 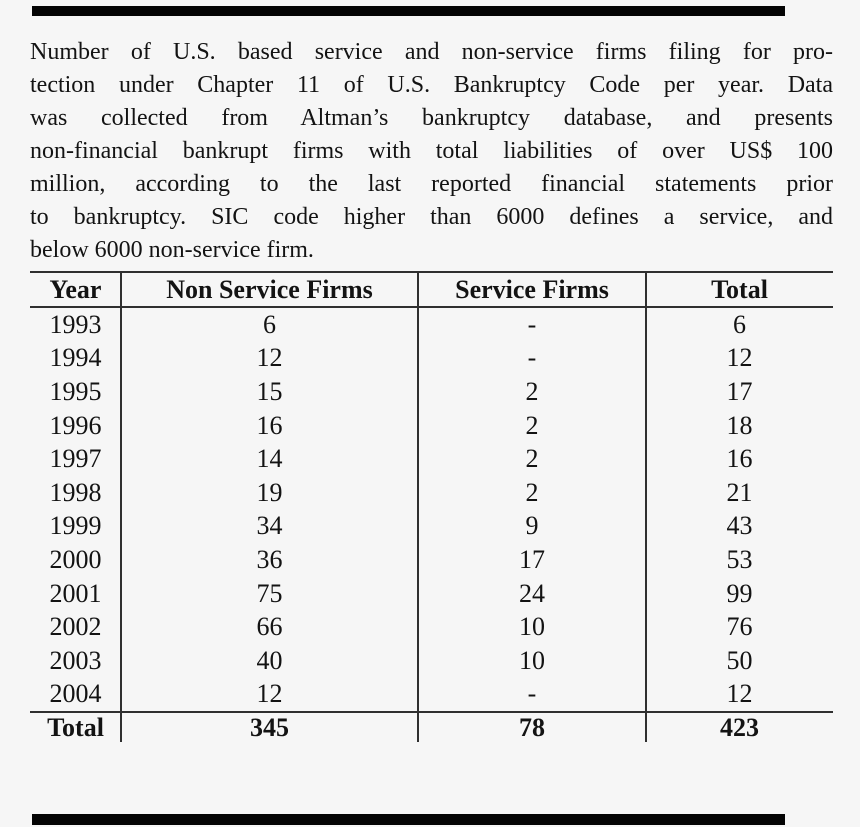 I want to click on table-row: 2001 75 24 99, so click(x=431, y=594).